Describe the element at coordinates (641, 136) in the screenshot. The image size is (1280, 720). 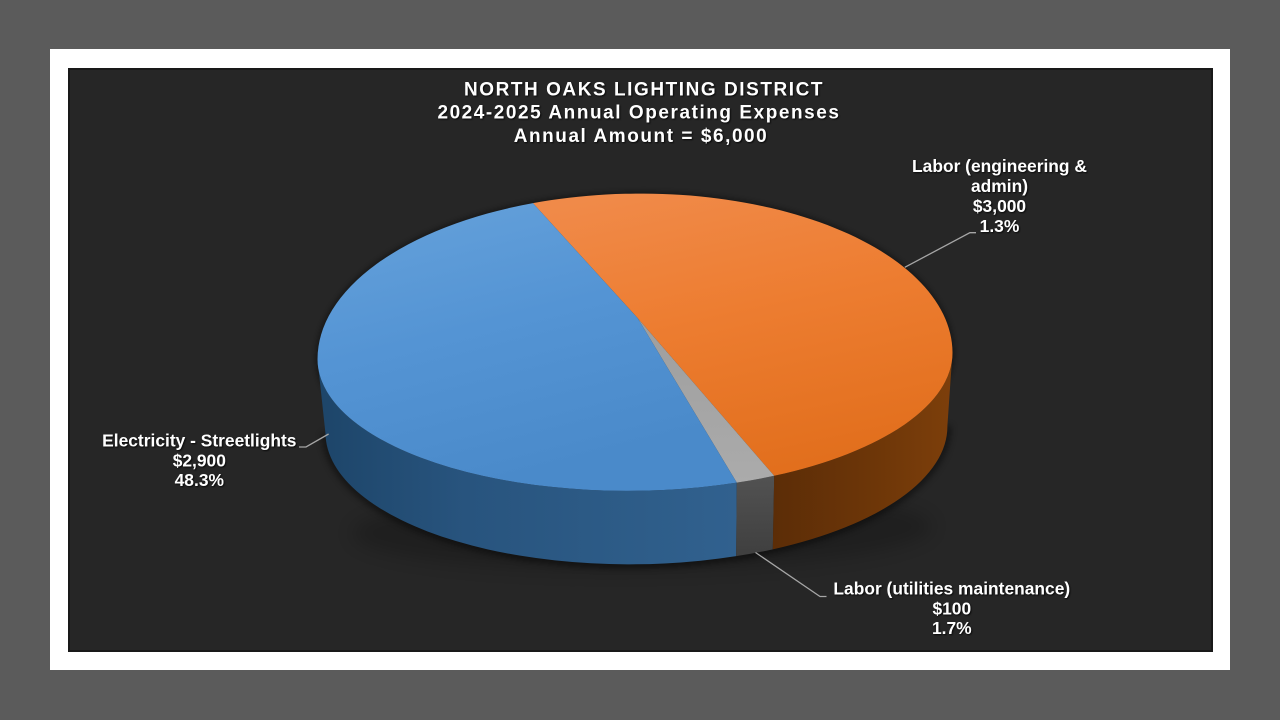
I see `svg-text: Annual Amount = $6,000` at that location.